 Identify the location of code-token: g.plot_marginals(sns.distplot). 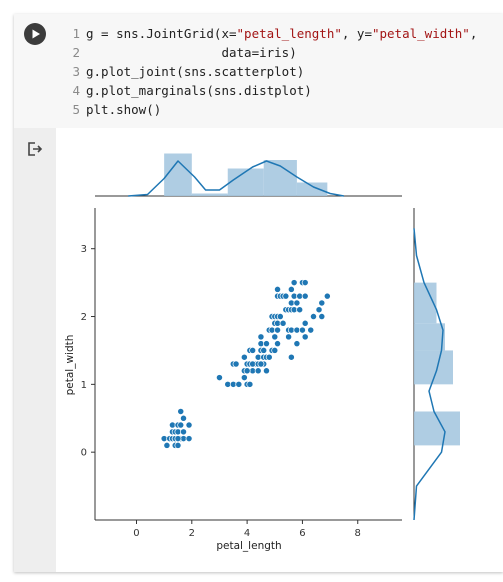
(199, 90).